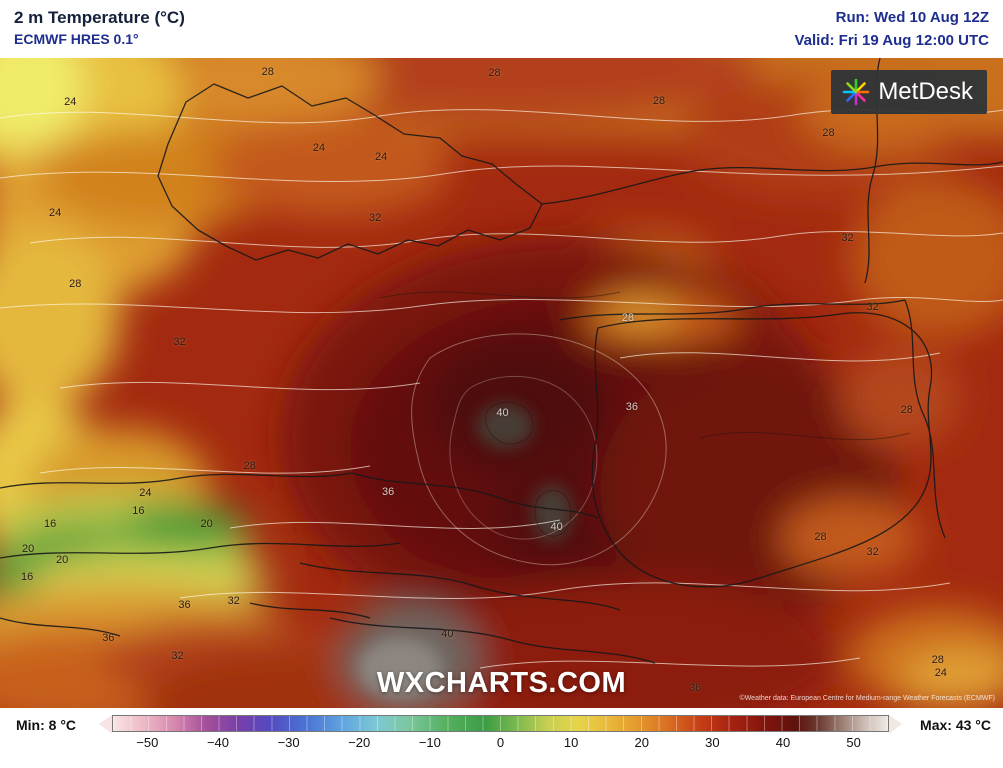 The image size is (1003, 768). Describe the element at coordinates (853, 742) in the screenshot. I see `colorbar-tick: 50` at that location.